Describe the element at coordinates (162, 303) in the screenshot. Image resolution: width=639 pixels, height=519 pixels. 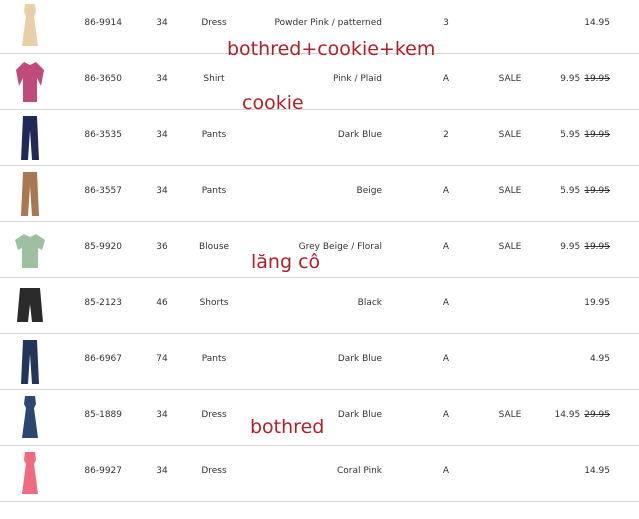
I see `product-size: 46` at that location.